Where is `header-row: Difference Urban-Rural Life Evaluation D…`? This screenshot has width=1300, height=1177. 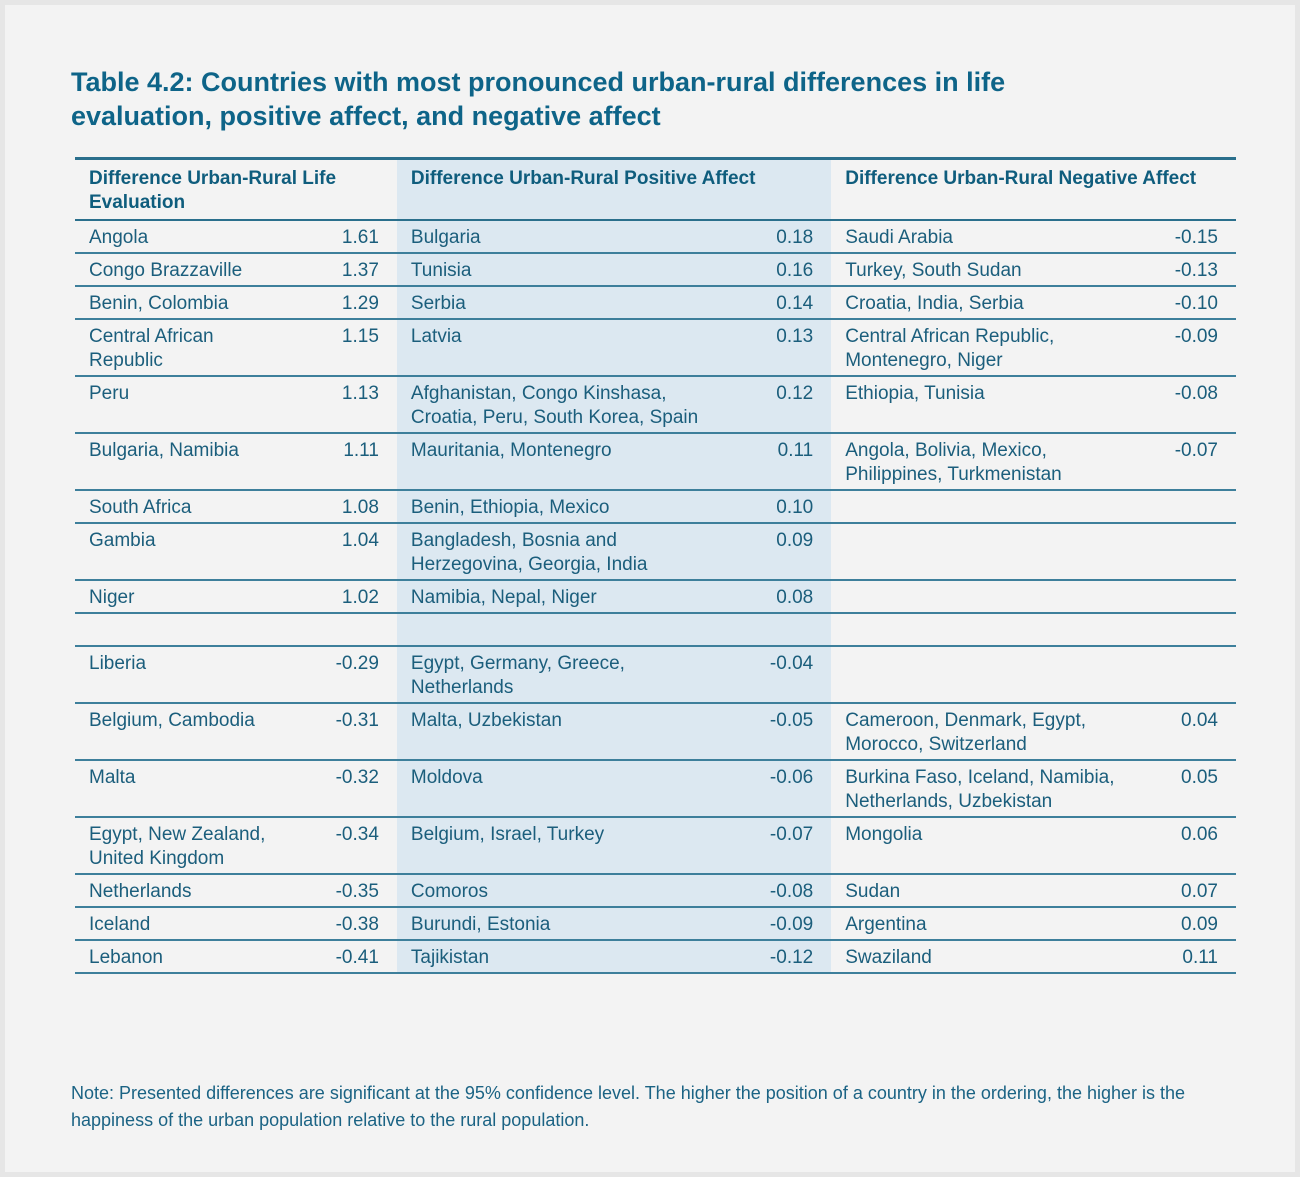
header-row: Difference Urban-Rural Life Evaluation D… is located at coordinates (655, 189).